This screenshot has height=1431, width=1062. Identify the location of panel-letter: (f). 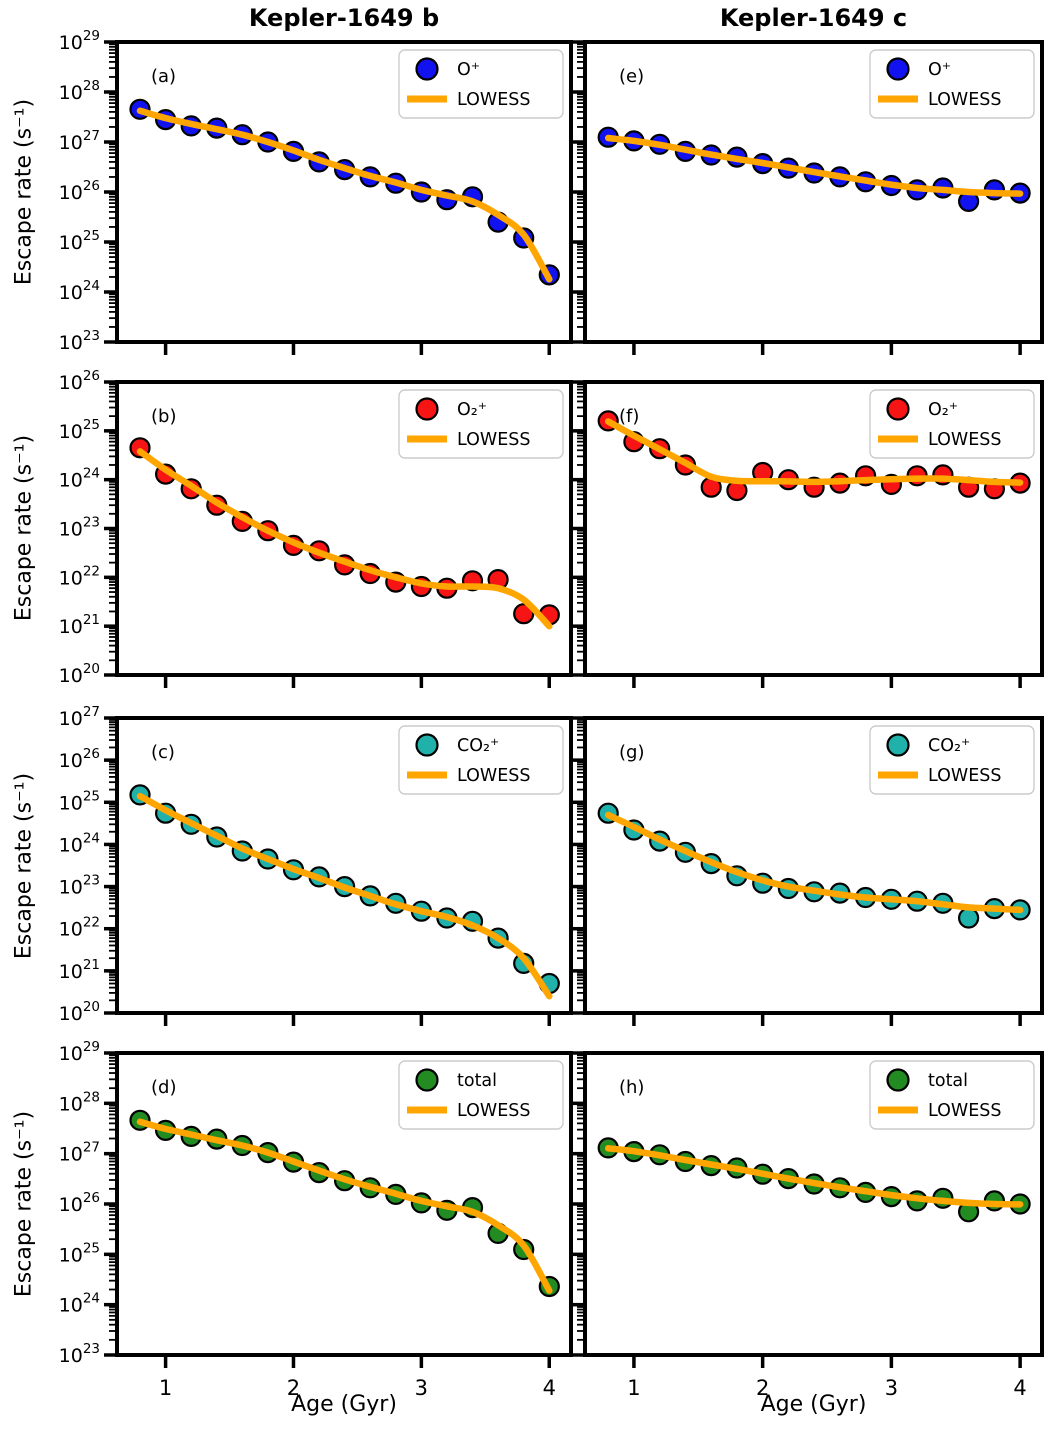
(629, 416).